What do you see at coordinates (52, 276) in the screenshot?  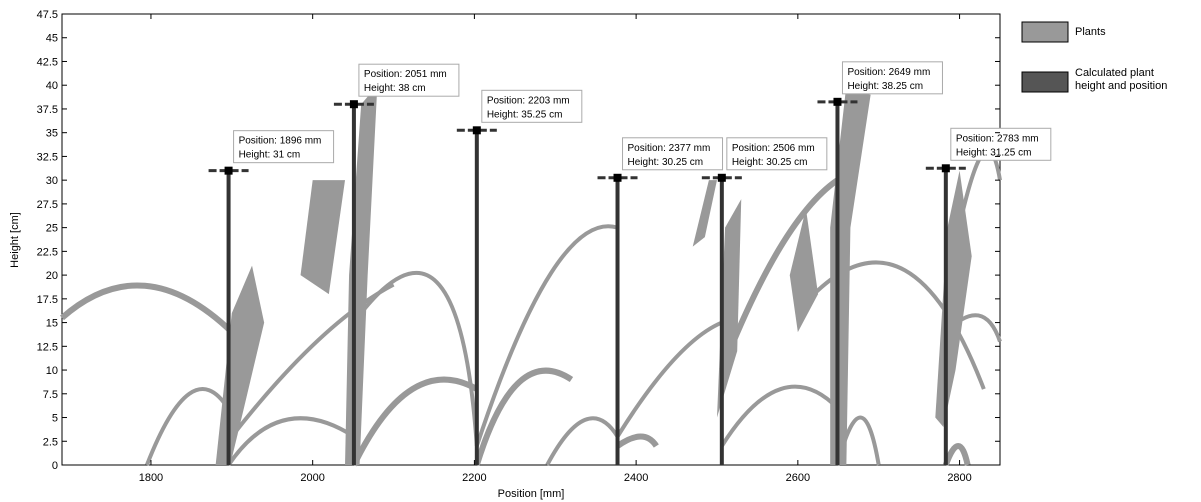 I see `y-tick-label: 20` at bounding box center [52, 276].